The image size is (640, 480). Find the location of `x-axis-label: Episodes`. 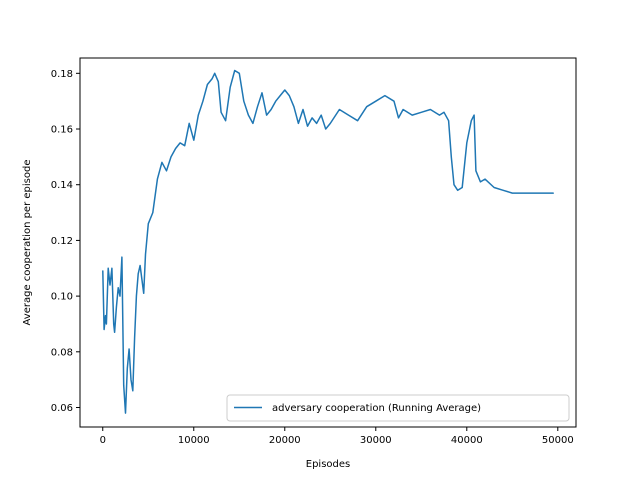

x-axis-label: Episodes is located at coordinates (328, 464).